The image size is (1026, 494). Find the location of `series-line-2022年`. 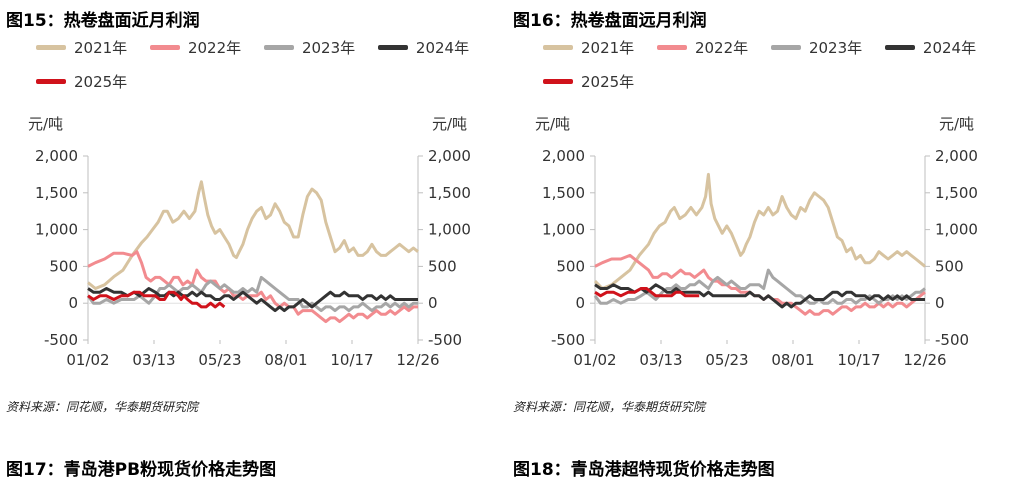

series-line-2022年 is located at coordinates (252, 287).